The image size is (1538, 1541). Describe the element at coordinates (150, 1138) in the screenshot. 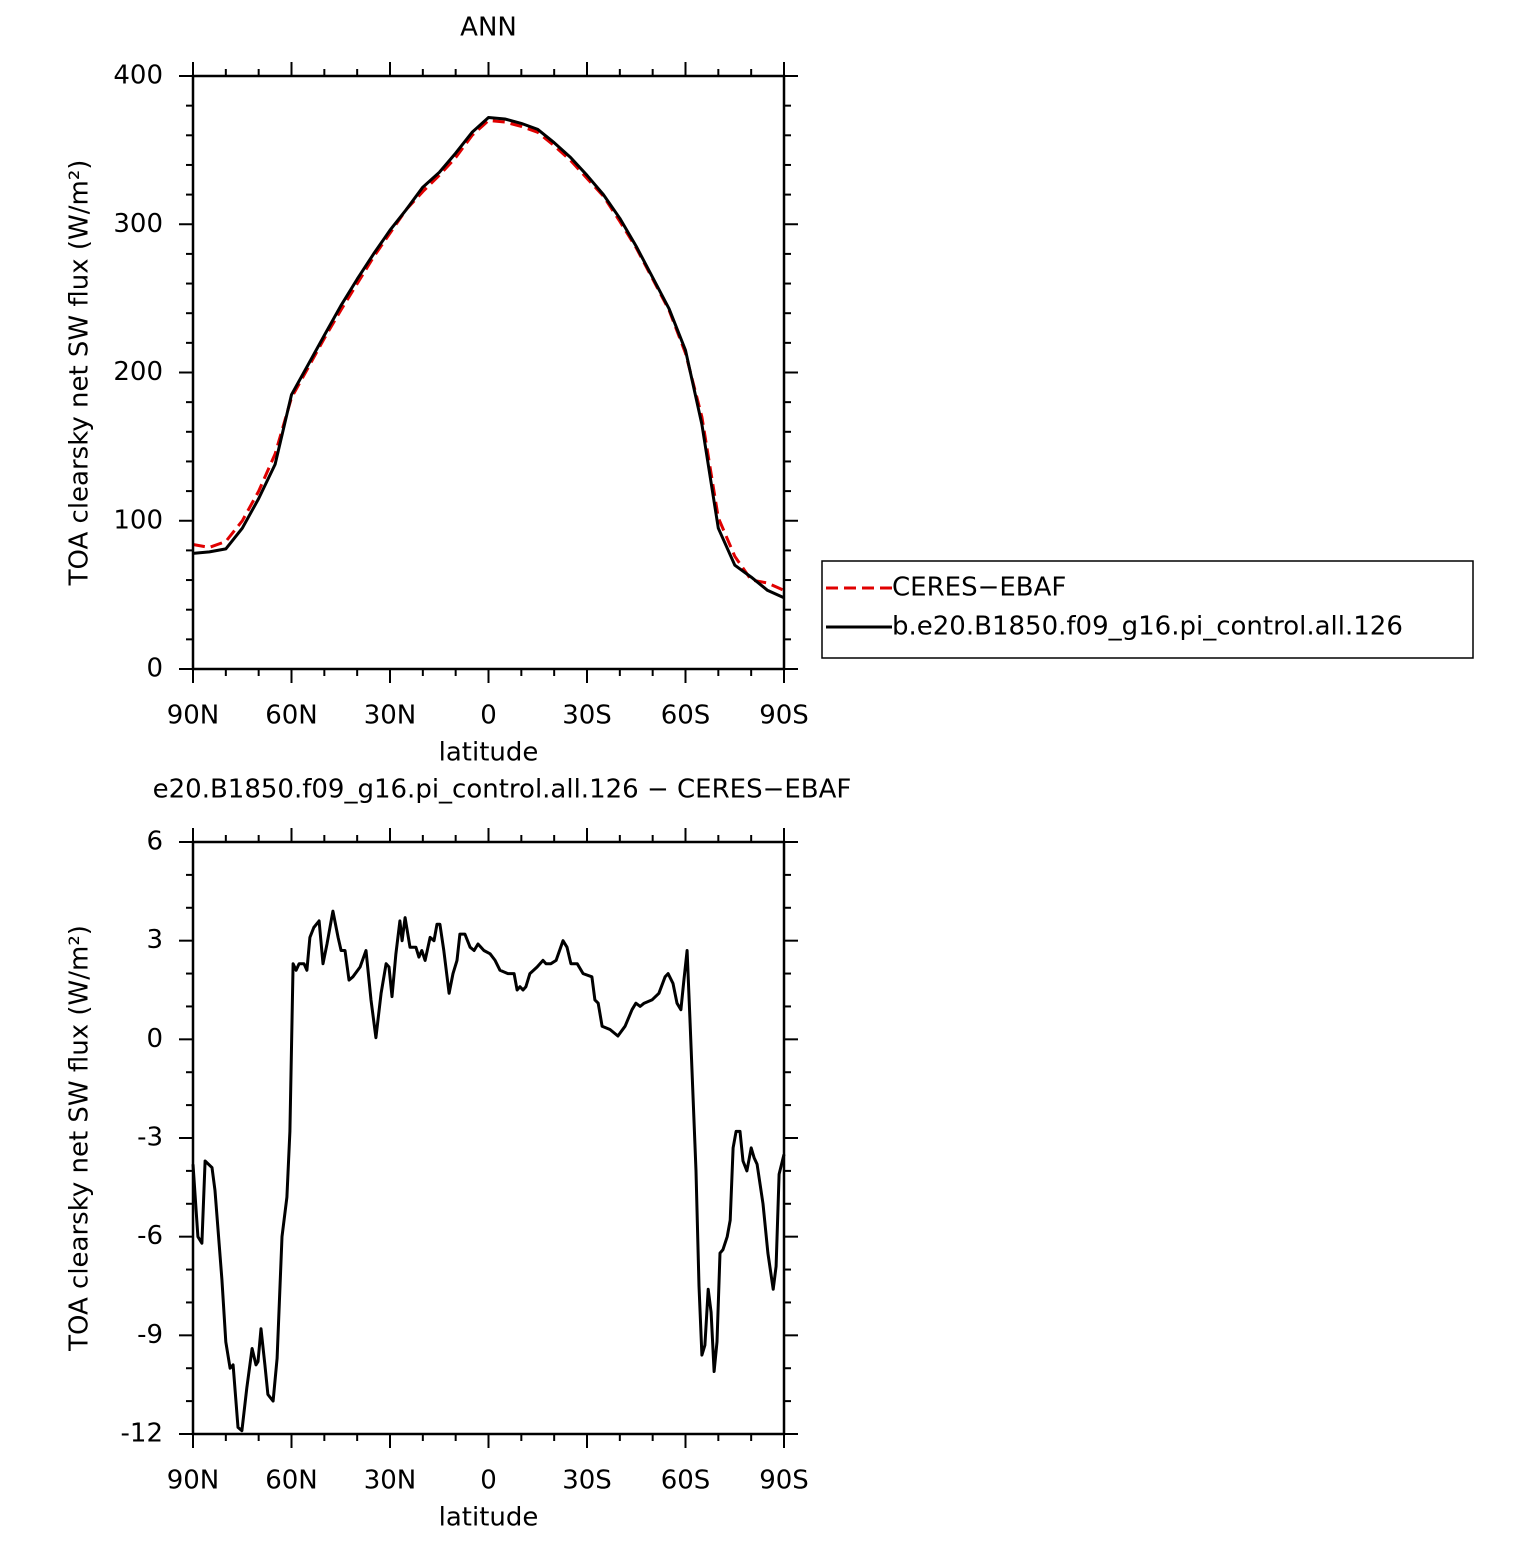

I see `y-tick-label: -3` at that location.